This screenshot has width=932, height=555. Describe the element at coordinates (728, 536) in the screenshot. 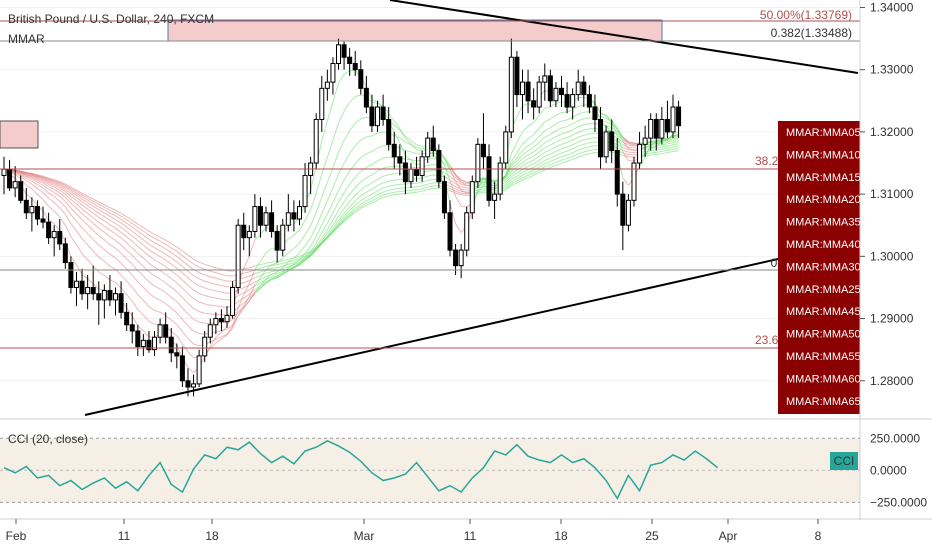

I see `time-tick-label: Apr` at that location.